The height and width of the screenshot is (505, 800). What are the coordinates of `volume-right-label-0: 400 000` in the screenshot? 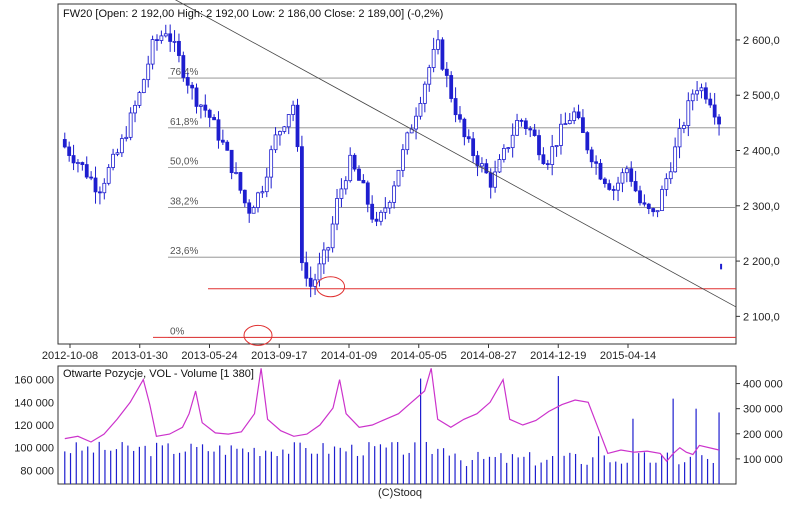 It's located at (763, 385).